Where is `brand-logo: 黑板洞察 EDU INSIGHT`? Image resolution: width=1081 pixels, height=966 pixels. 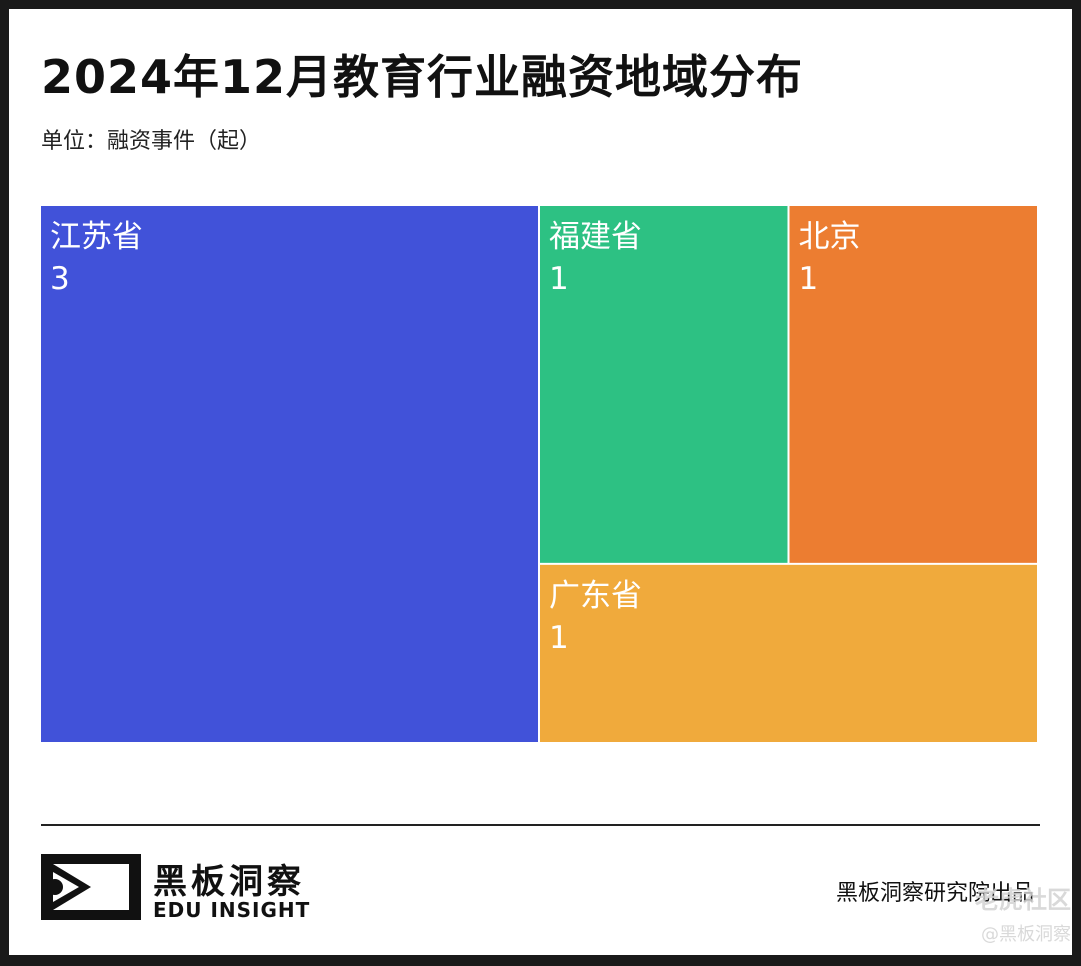
brand-logo: 黑板洞察 EDU INSIGHT is located at coordinates (181, 889).